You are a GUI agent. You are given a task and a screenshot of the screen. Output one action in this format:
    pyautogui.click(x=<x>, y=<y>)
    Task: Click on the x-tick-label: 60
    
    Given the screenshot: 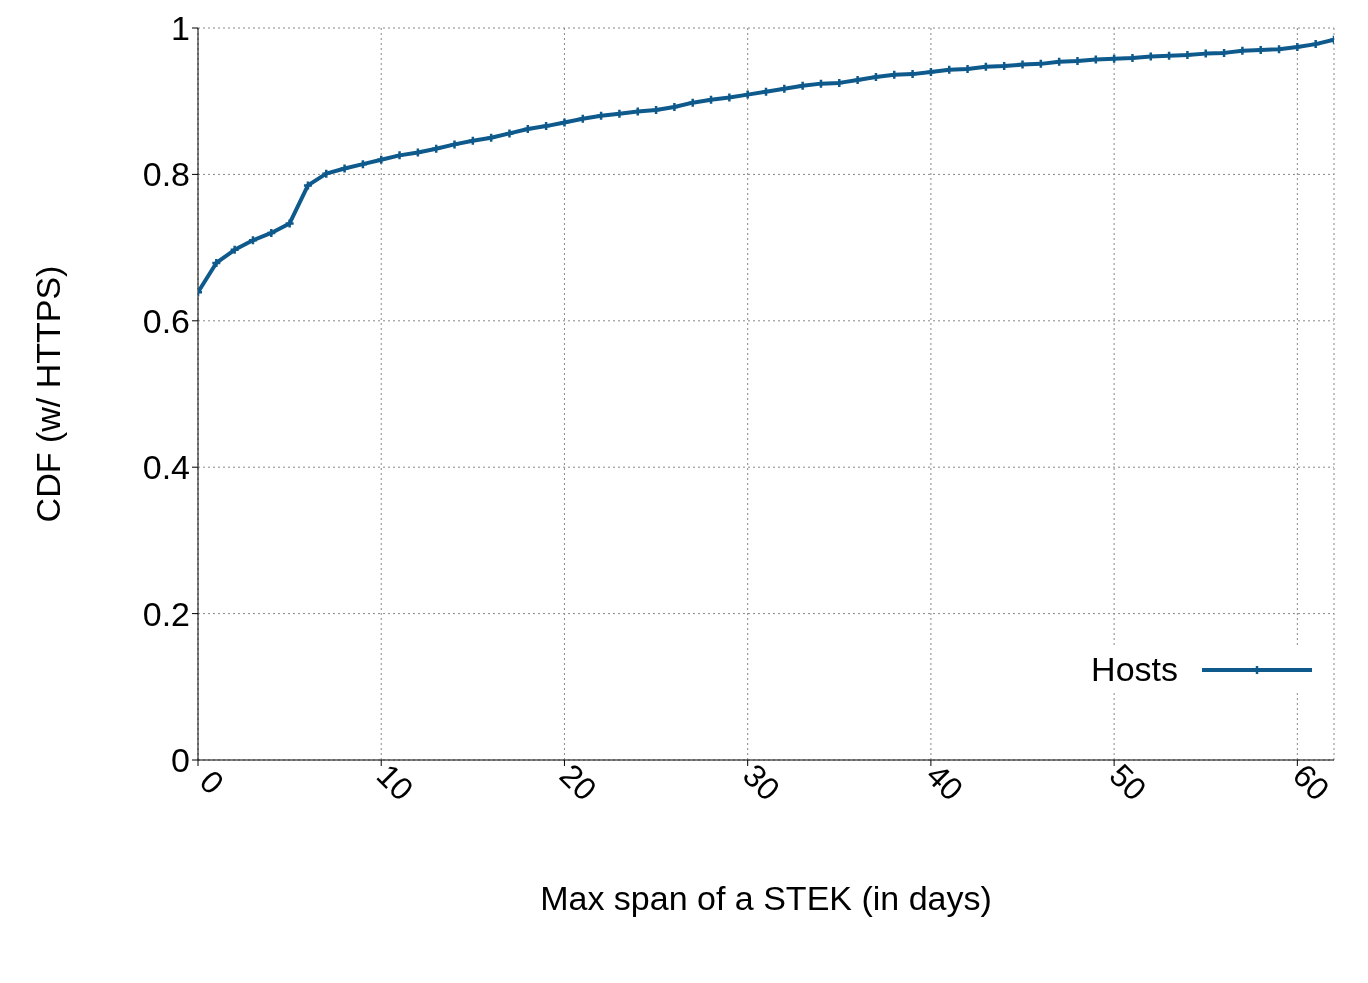 What is the action you would take?
    pyautogui.click(x=1311, y=782)
    